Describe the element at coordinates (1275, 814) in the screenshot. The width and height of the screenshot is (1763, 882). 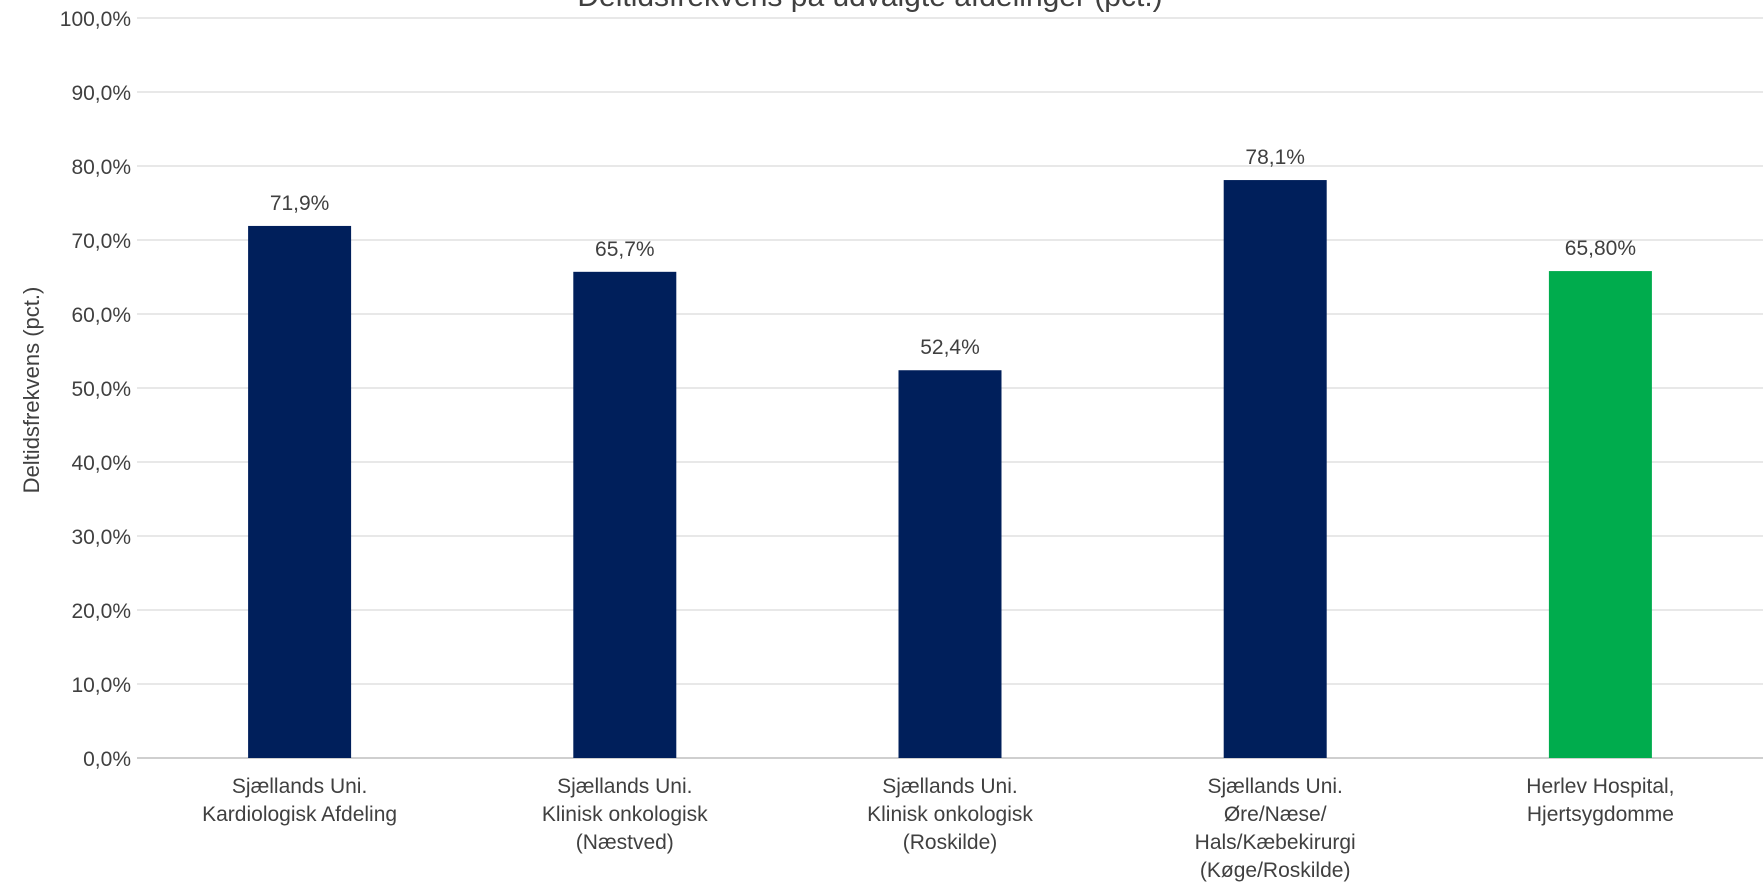
I see `x-tick-label-line: Øre/Næse/` at that location.